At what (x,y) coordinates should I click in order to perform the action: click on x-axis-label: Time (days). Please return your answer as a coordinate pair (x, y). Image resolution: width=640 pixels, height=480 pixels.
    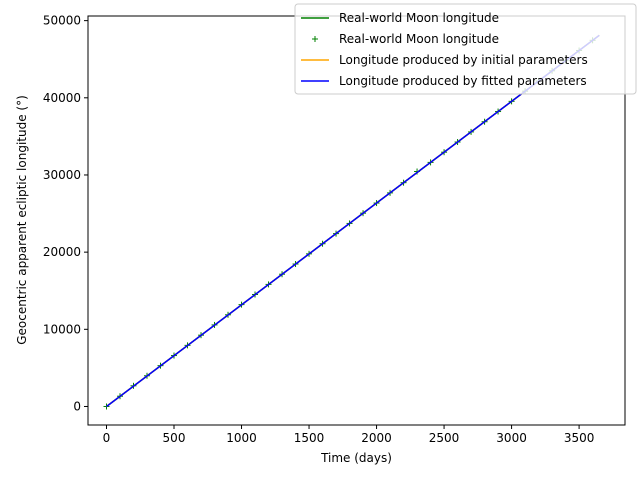
    Looking at the image, I should click on (356, 458).